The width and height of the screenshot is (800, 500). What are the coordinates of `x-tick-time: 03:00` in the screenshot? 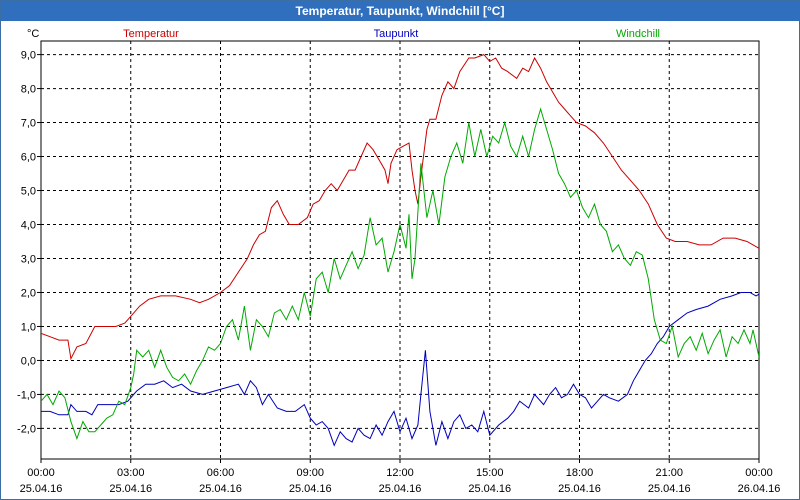 It's located at (131, 473).